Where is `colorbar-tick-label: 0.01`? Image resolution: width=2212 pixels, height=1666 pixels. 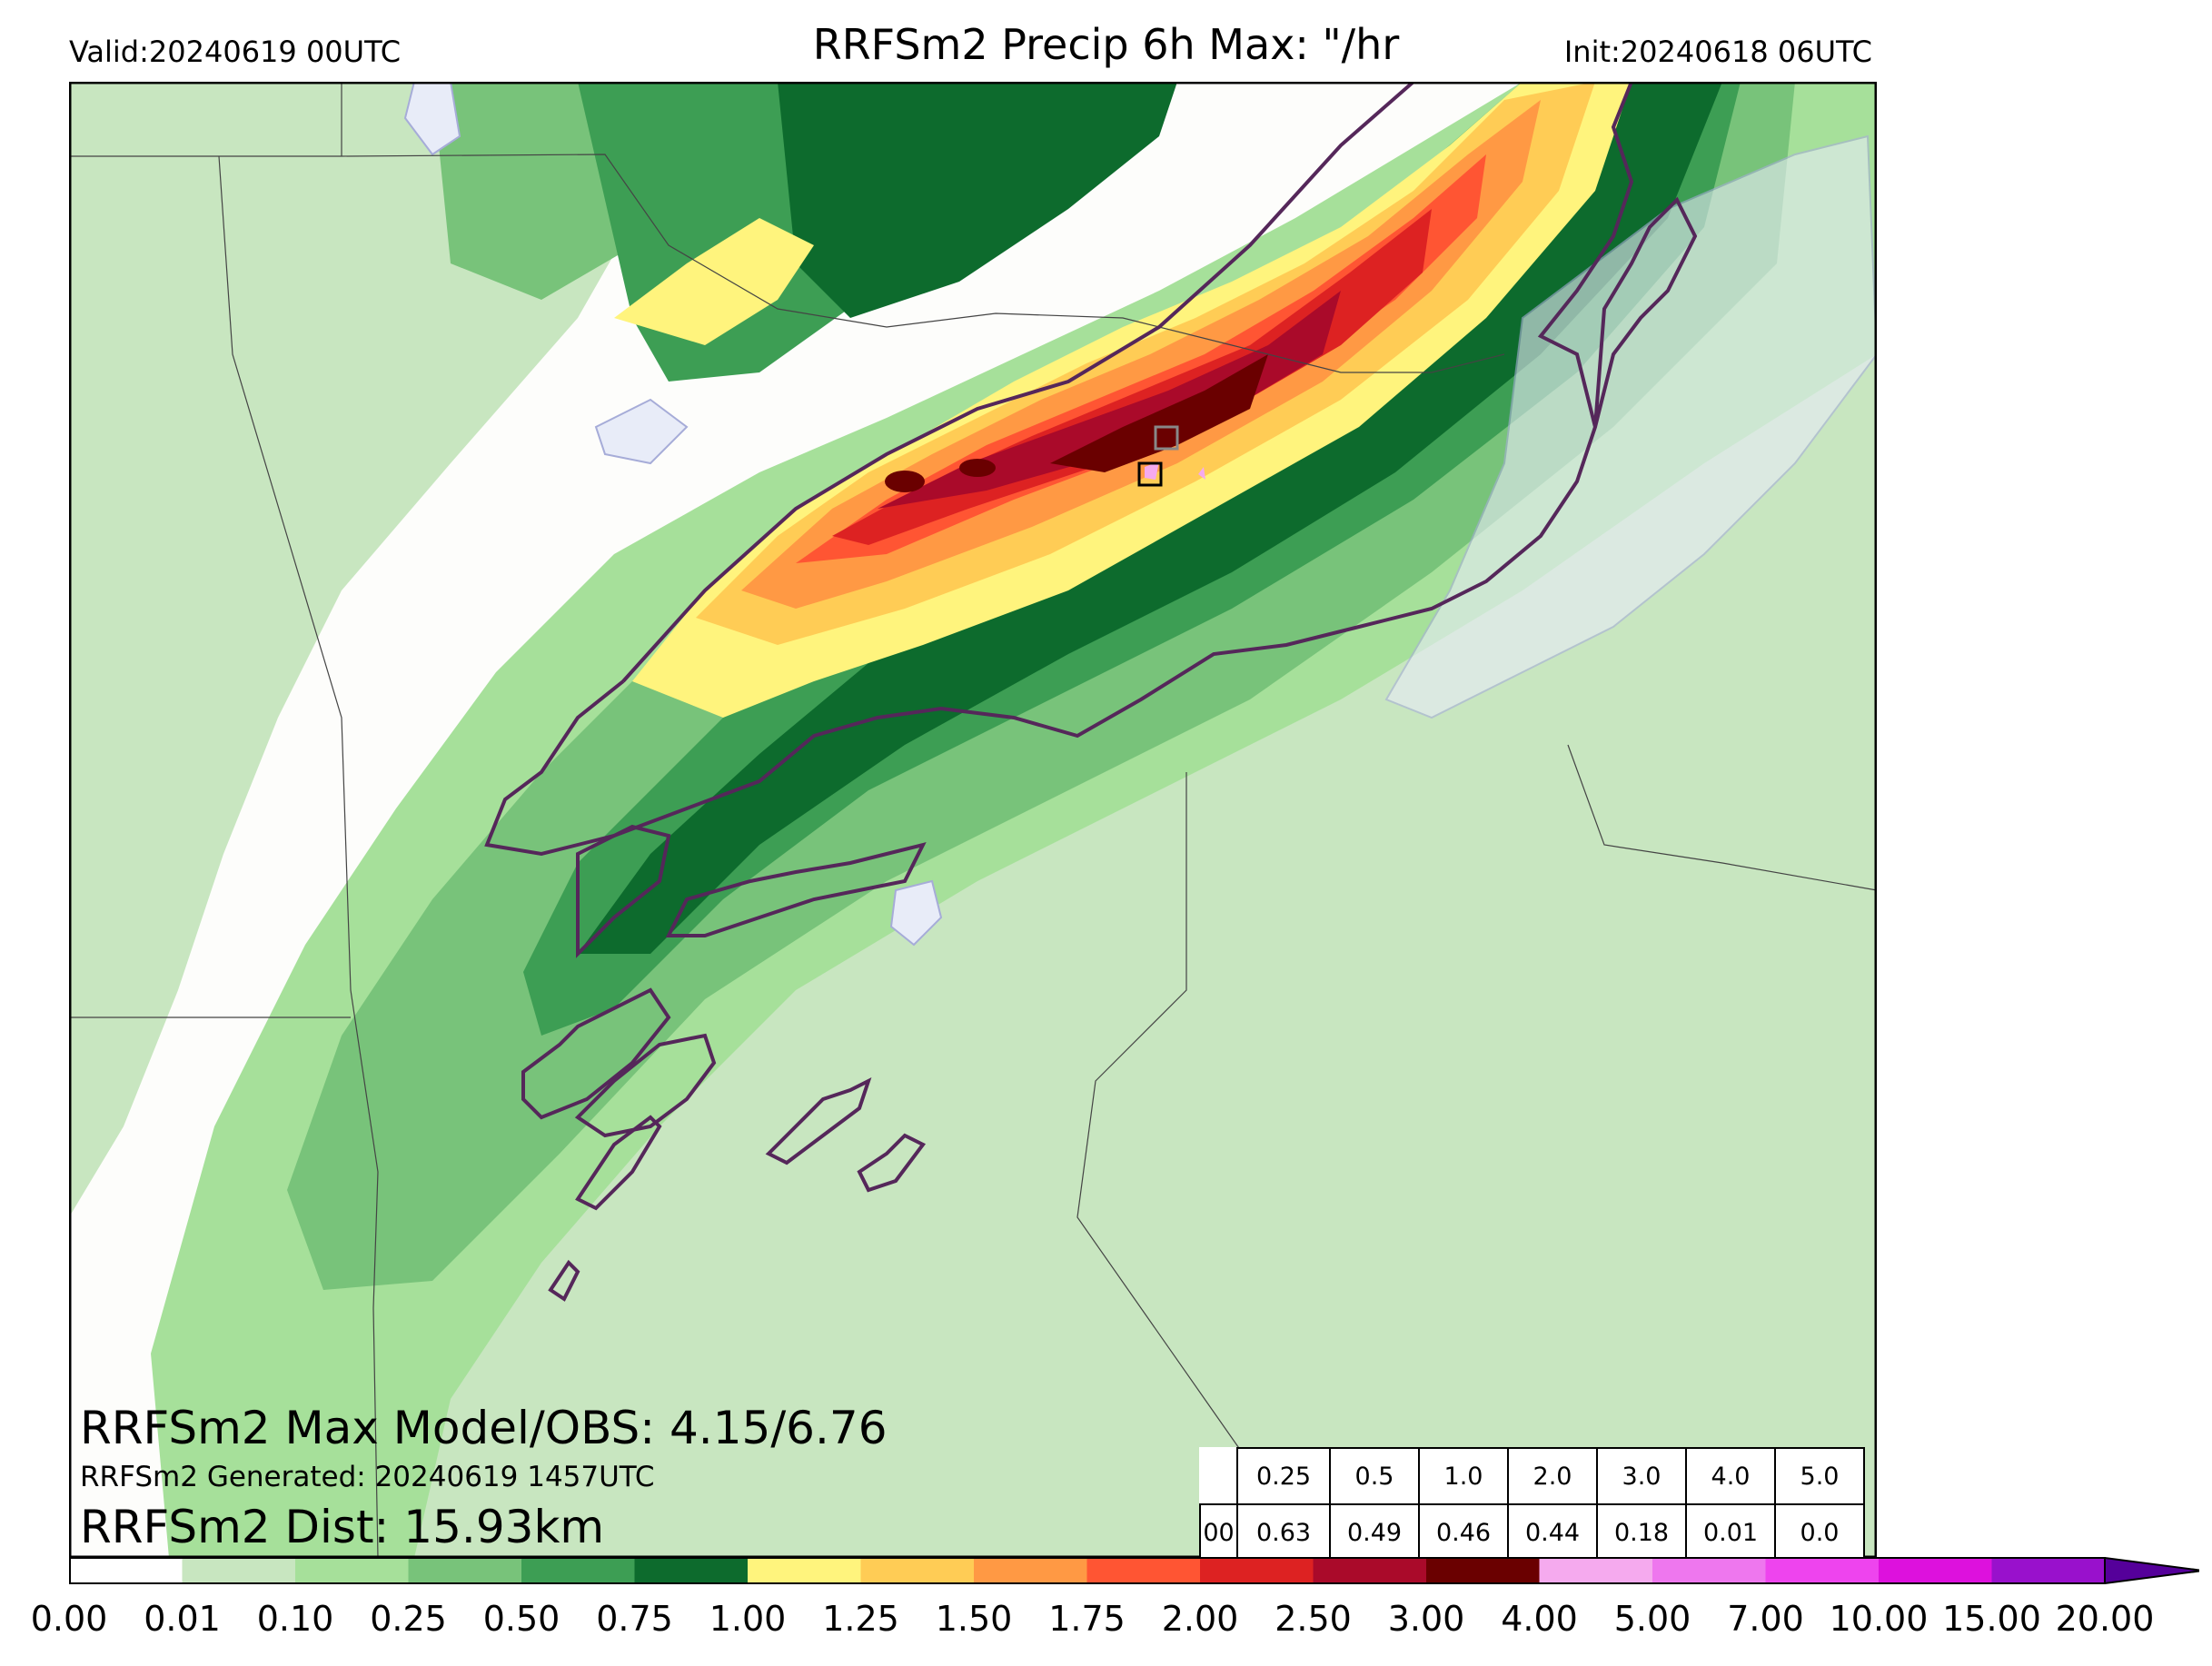 colorbar-tick-label: 0.01 is located at coordinates (182, 1619).